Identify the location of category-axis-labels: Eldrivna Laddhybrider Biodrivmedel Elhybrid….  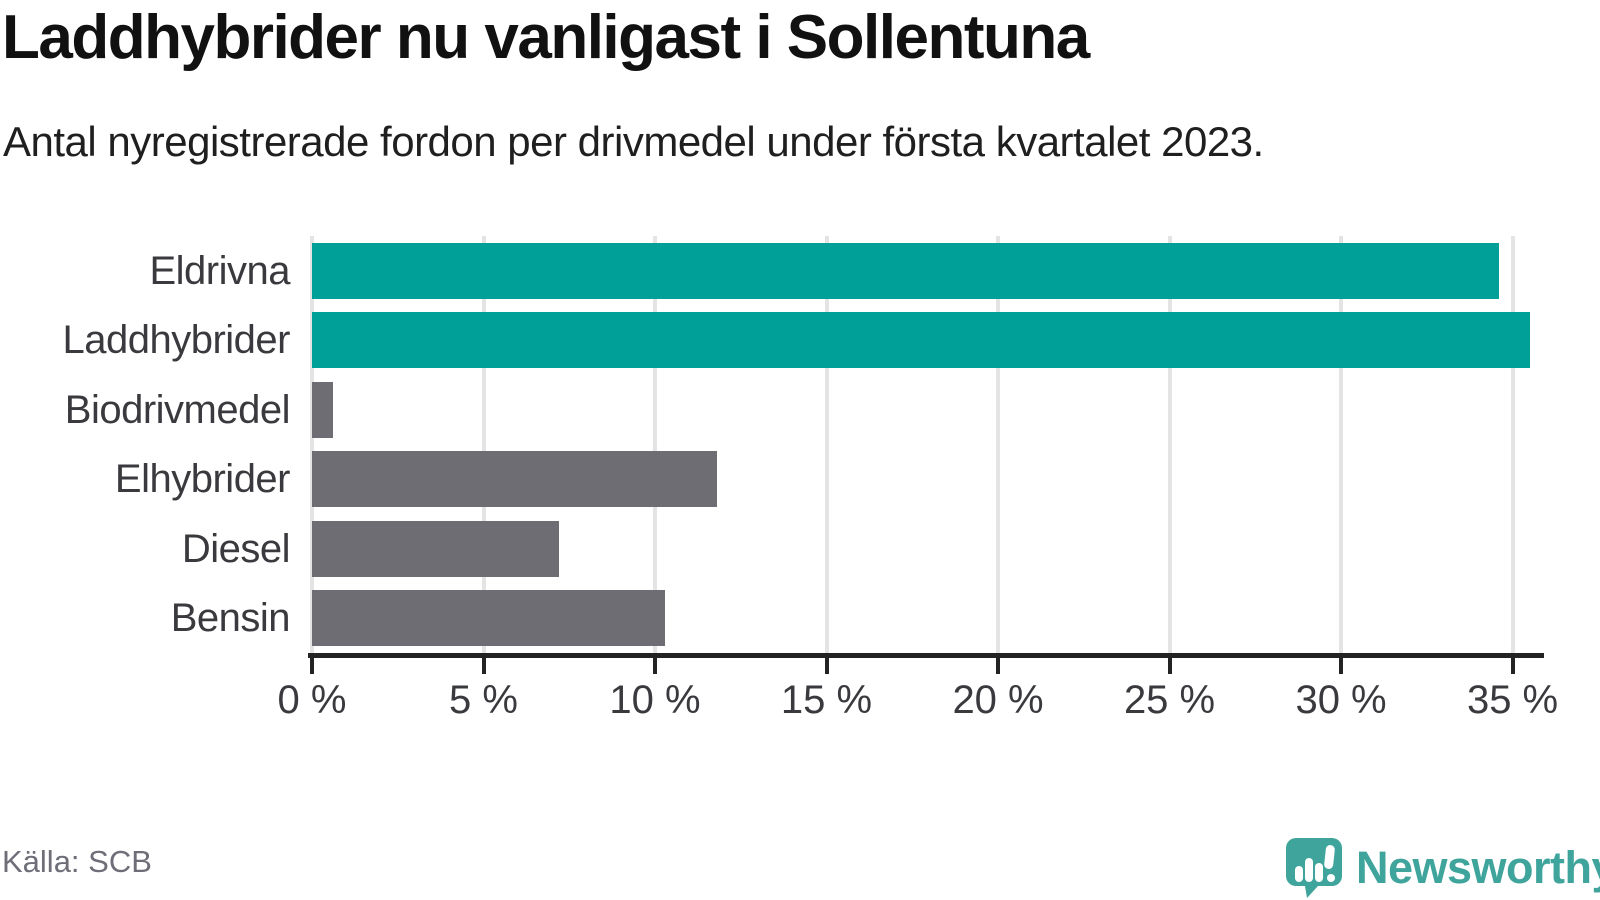
(145, 444).